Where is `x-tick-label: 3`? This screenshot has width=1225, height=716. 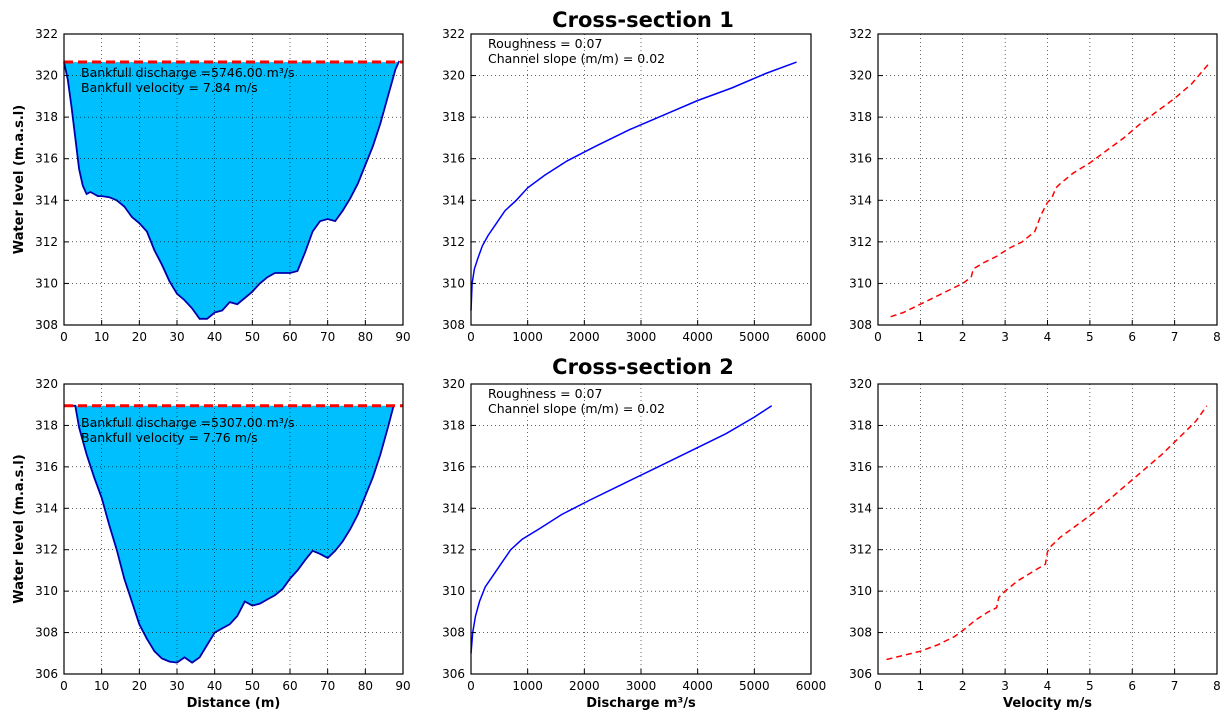
x-tick-label: 3 is located at coordinates (1005, 337).